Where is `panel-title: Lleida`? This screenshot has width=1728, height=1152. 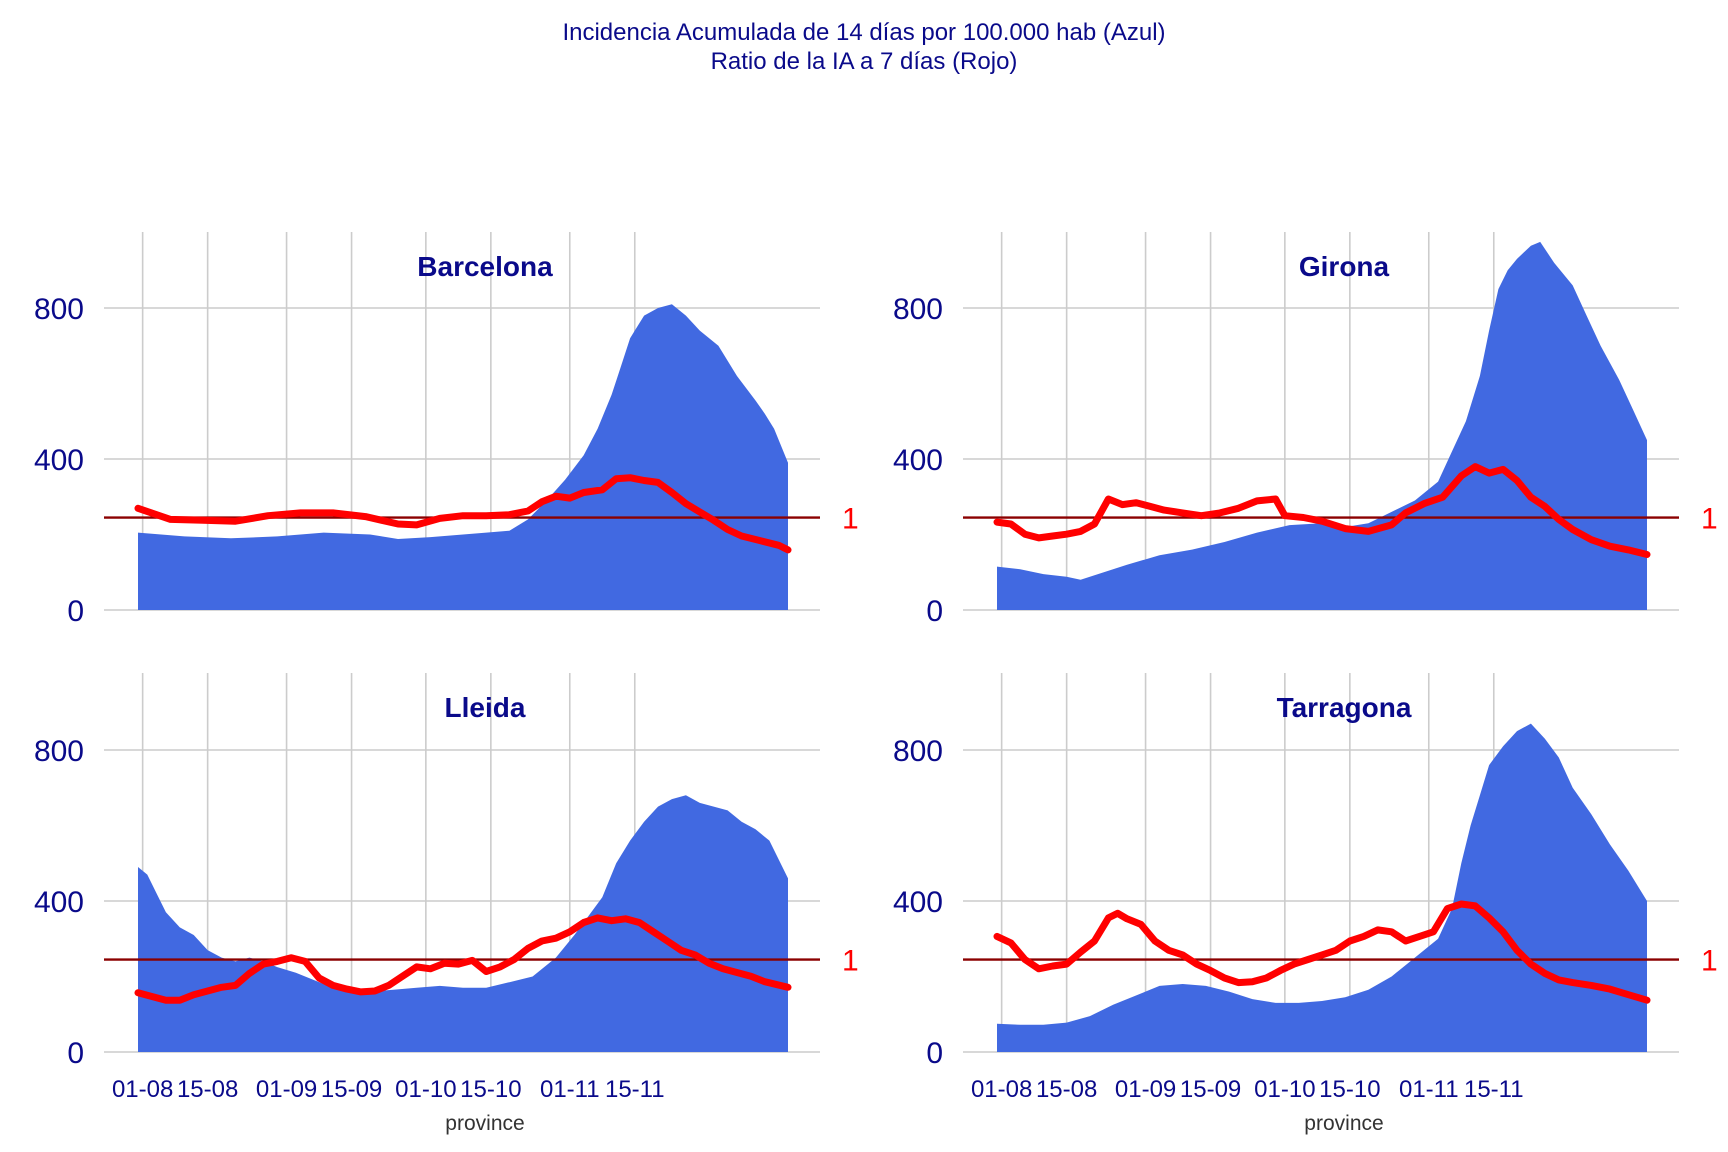 panel-title: Lleida is located at coordinates (485, 707).